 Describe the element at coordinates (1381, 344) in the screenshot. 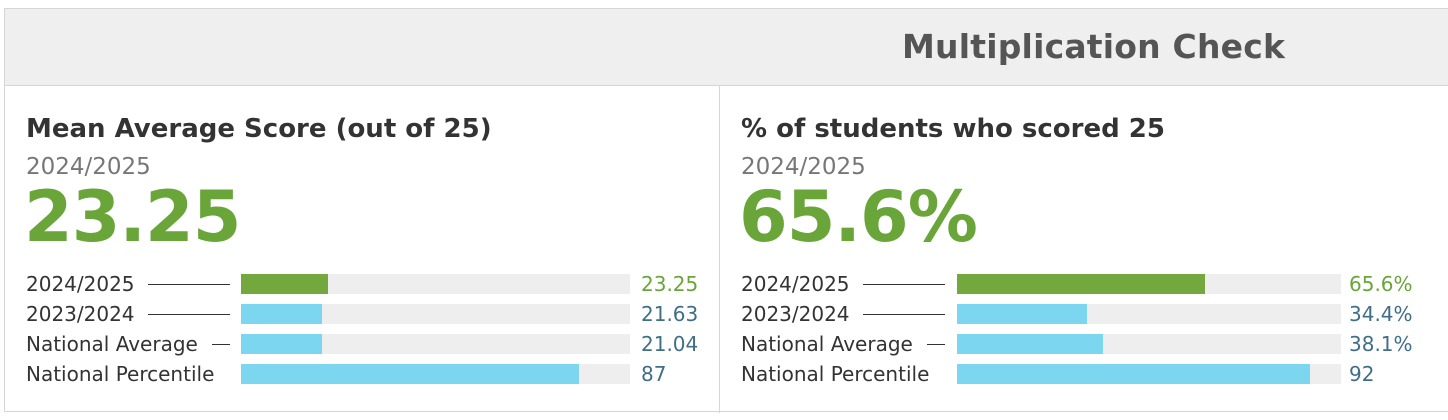

I see `row-value: 38.1%` at that location.